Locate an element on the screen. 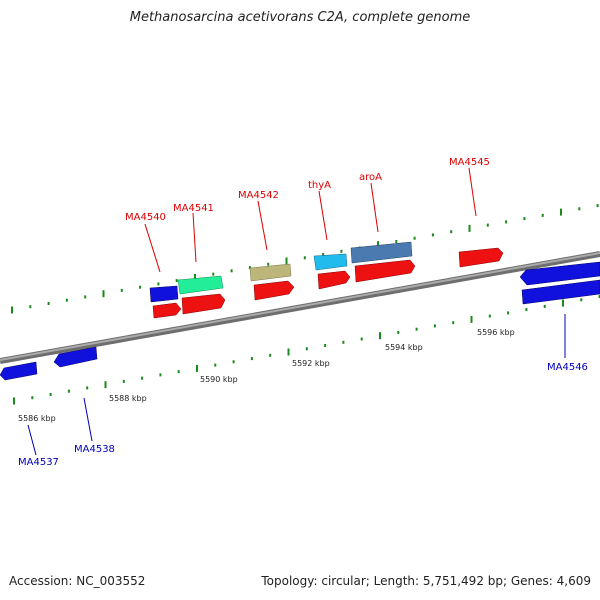 This screenshot has width=600, height=600. callouts-top is located at coordinates (310, 220).